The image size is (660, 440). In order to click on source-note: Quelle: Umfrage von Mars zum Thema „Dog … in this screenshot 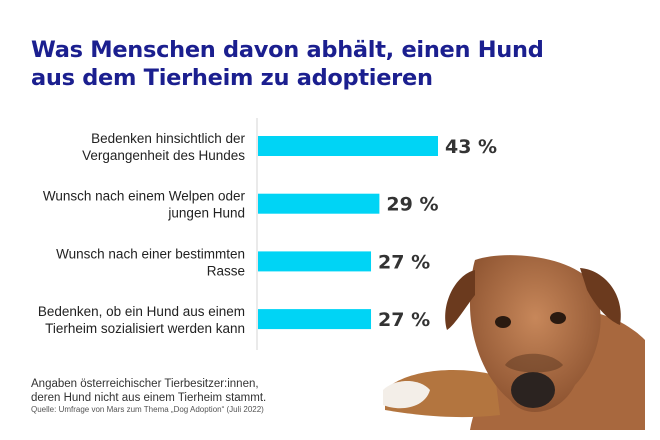, I will do `click(147, 409)`.